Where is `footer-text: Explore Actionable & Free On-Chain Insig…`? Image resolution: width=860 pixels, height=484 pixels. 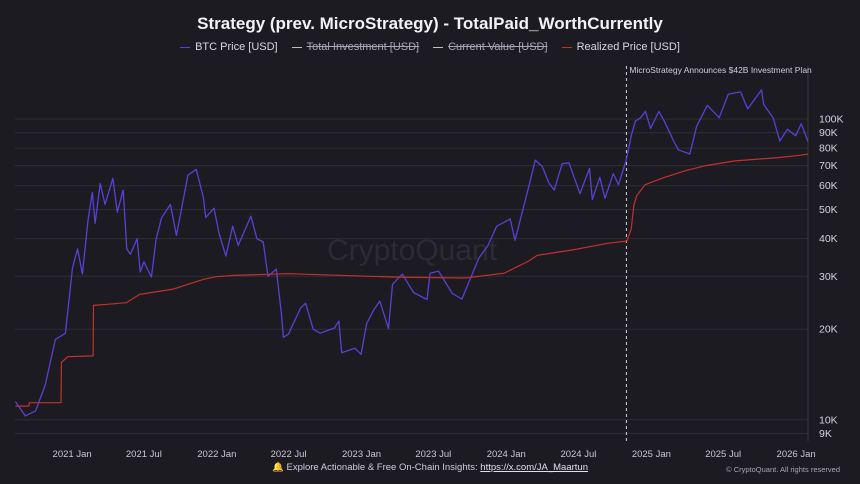
footer-text: Explore Actionable & Free On-Chain Insig… is located at coordinates (383, 467).